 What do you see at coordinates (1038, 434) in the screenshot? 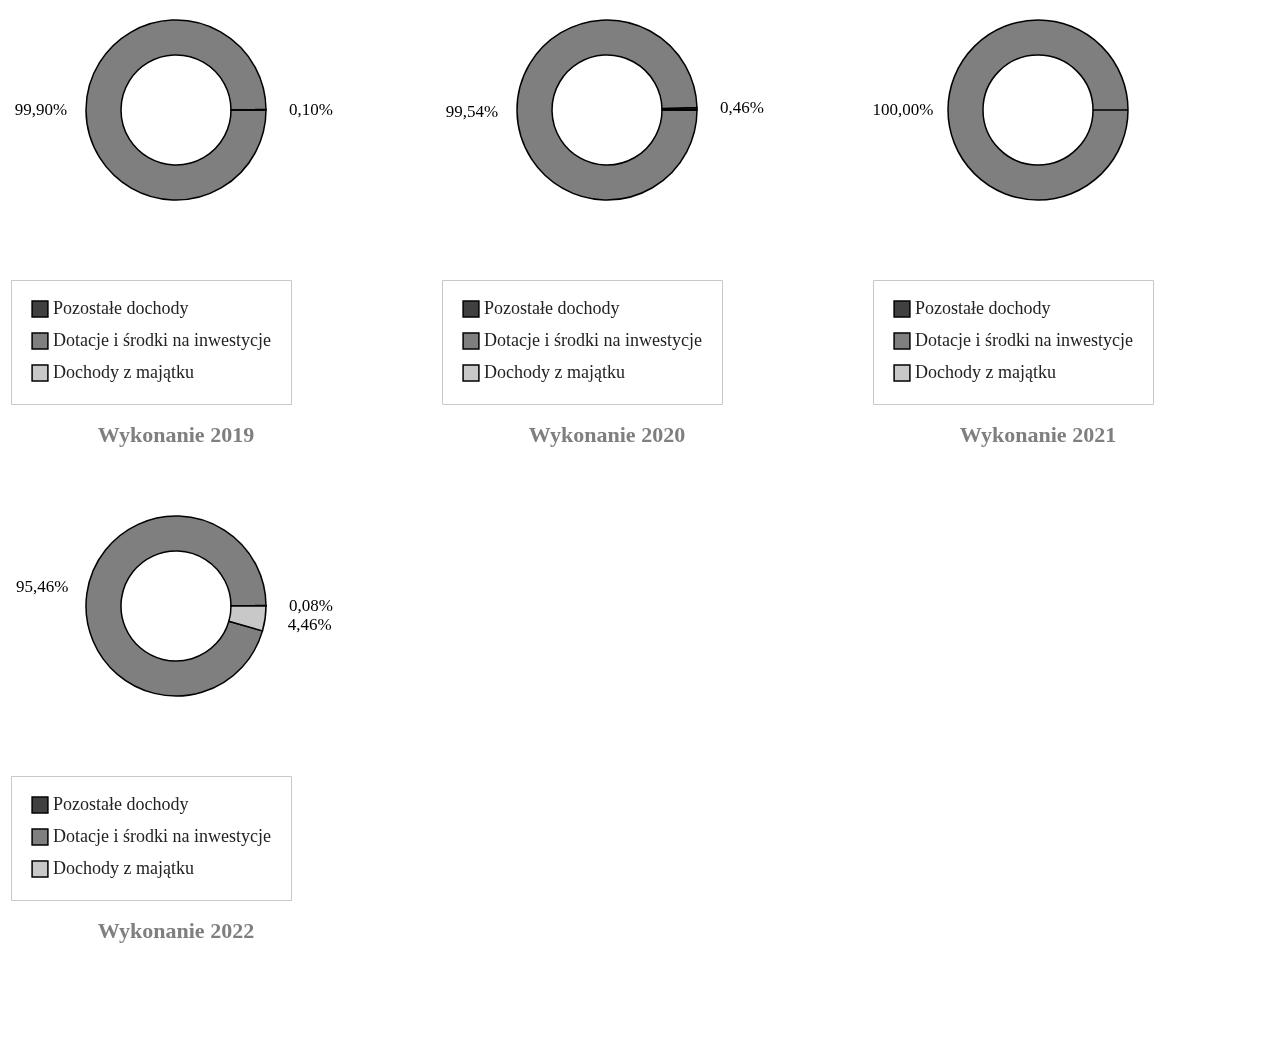
I see `text: Wykonanie 2021` at bounding box center [1038, 434].